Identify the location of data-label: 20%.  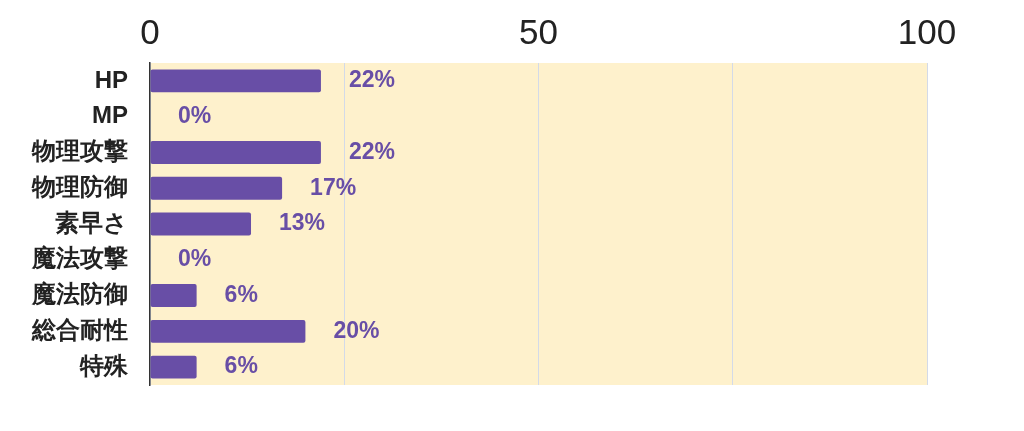
(356, 329).